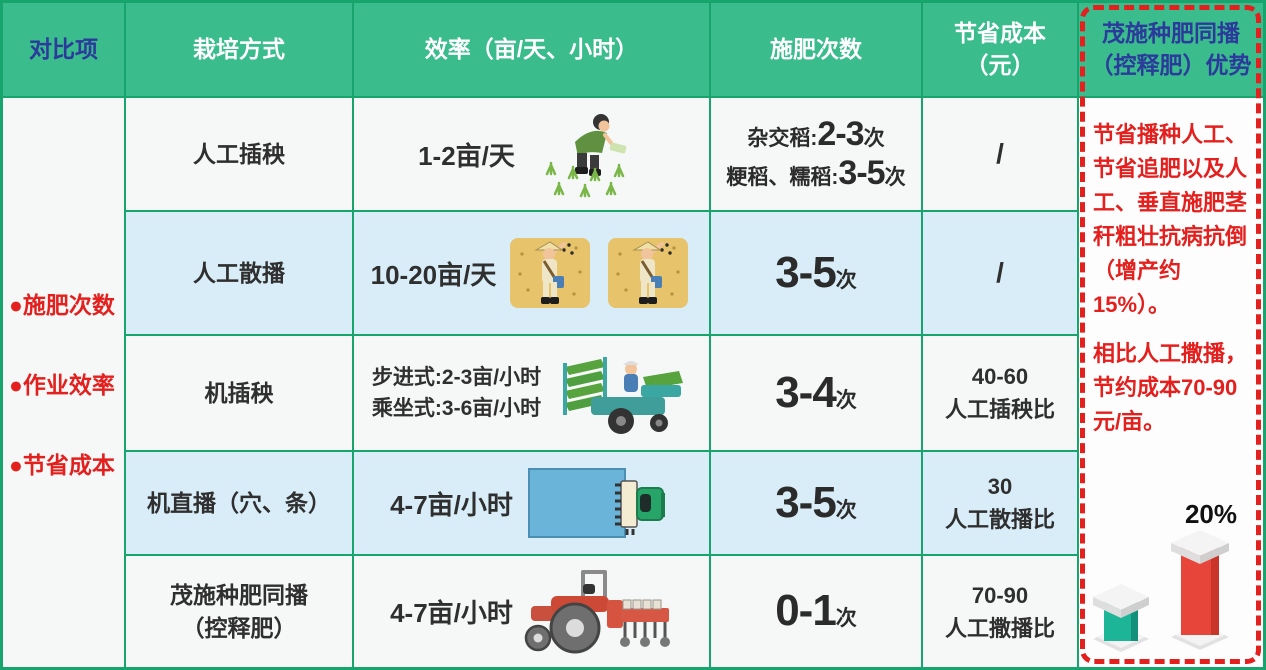 The width and height of the screenshot is (1266, 670). Describe the element at coordinates (999, 519) in the screenshot. I see `cost-baseline: 人工散播比` at that location.